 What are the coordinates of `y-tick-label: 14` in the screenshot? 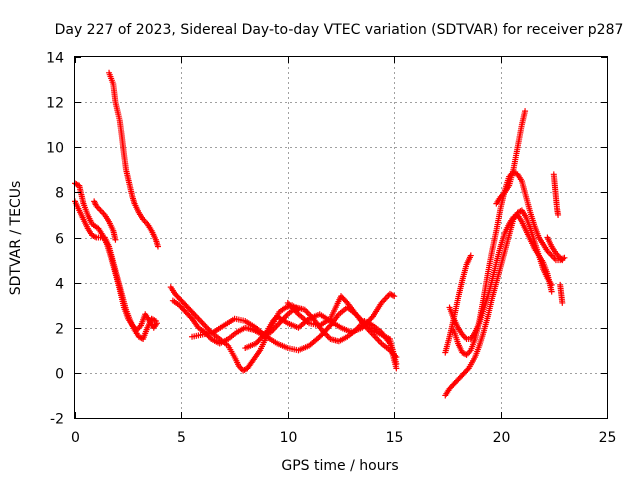 It's located at (55, 59).